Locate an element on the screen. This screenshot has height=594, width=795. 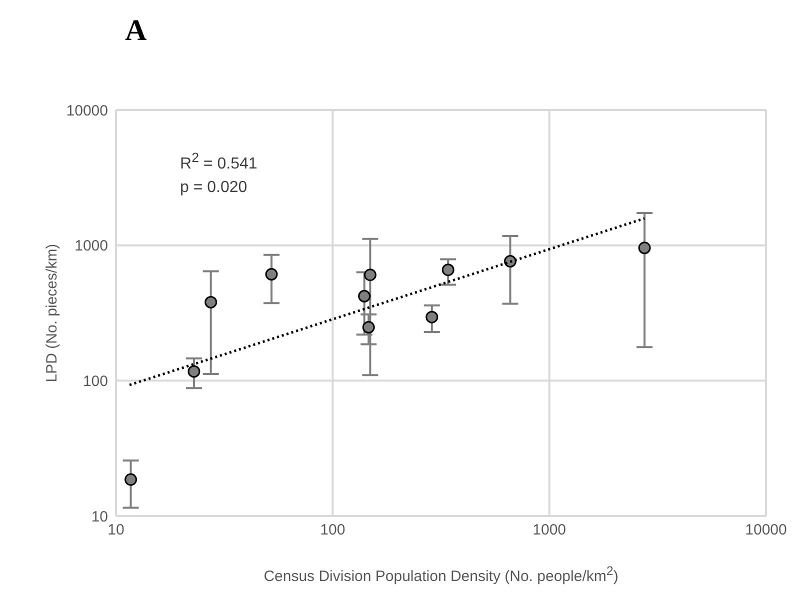
x-tick-label: 1000 is located at coordinates (549, 530).